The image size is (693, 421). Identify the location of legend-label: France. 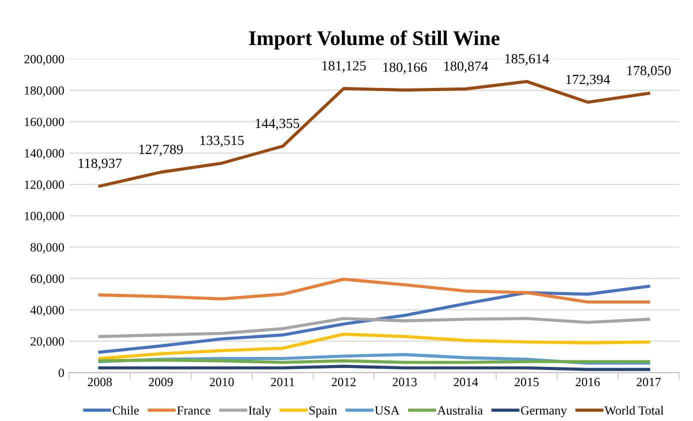
(193, 410).